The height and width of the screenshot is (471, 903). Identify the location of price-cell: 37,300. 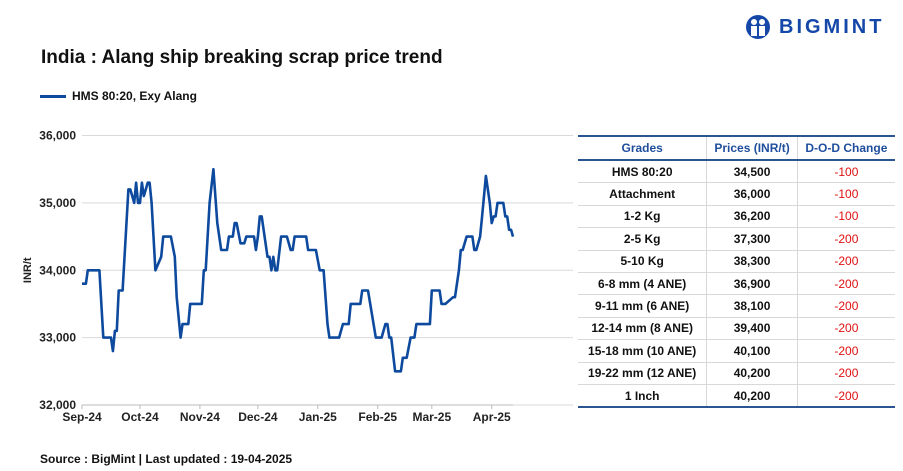
(752, 239).